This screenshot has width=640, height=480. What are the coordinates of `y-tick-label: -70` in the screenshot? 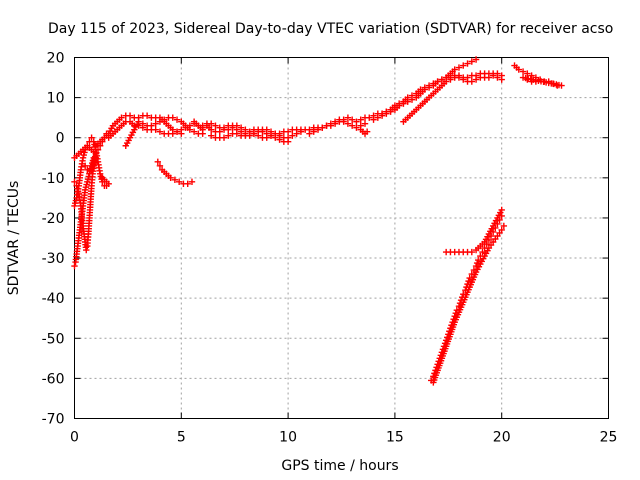 It's located at (53, 420).